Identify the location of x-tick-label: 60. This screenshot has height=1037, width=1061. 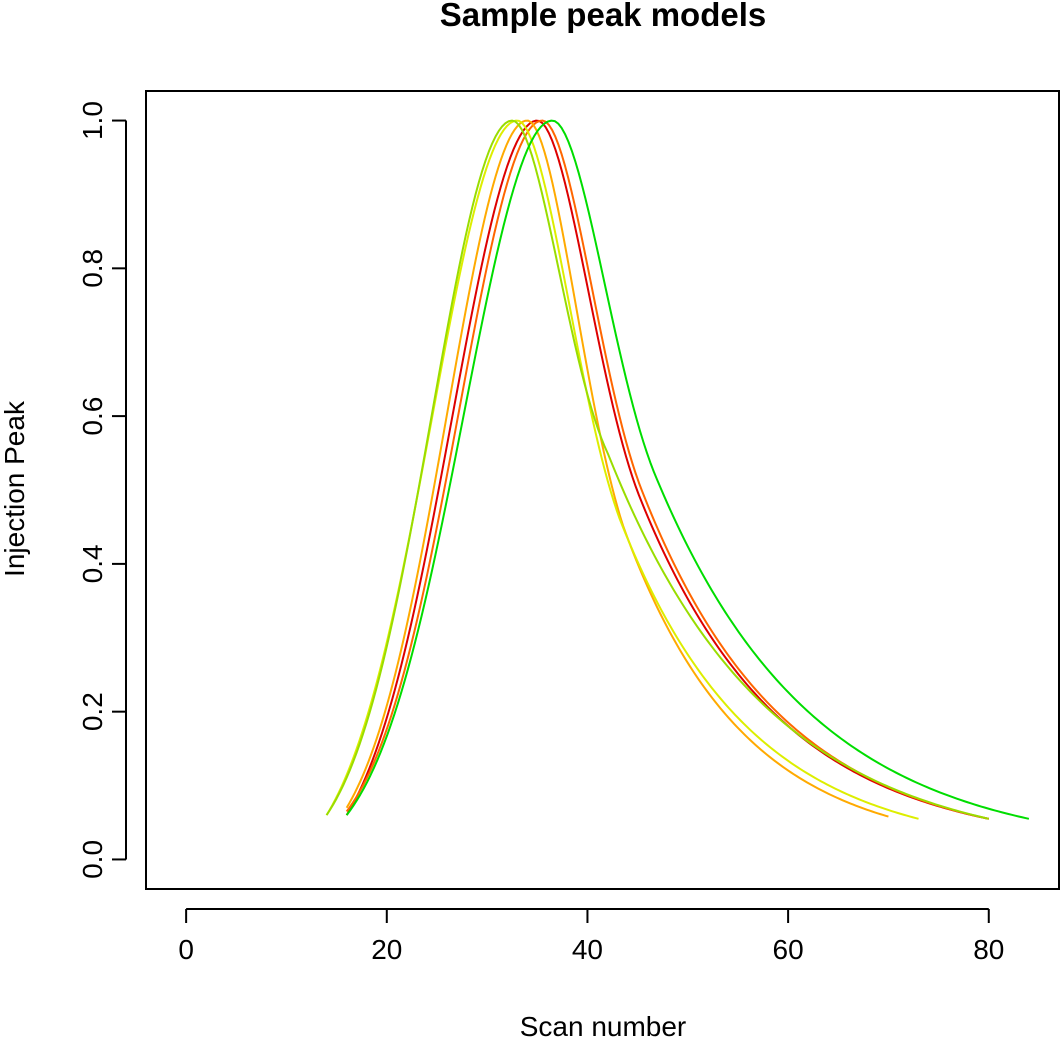
(788, 949).